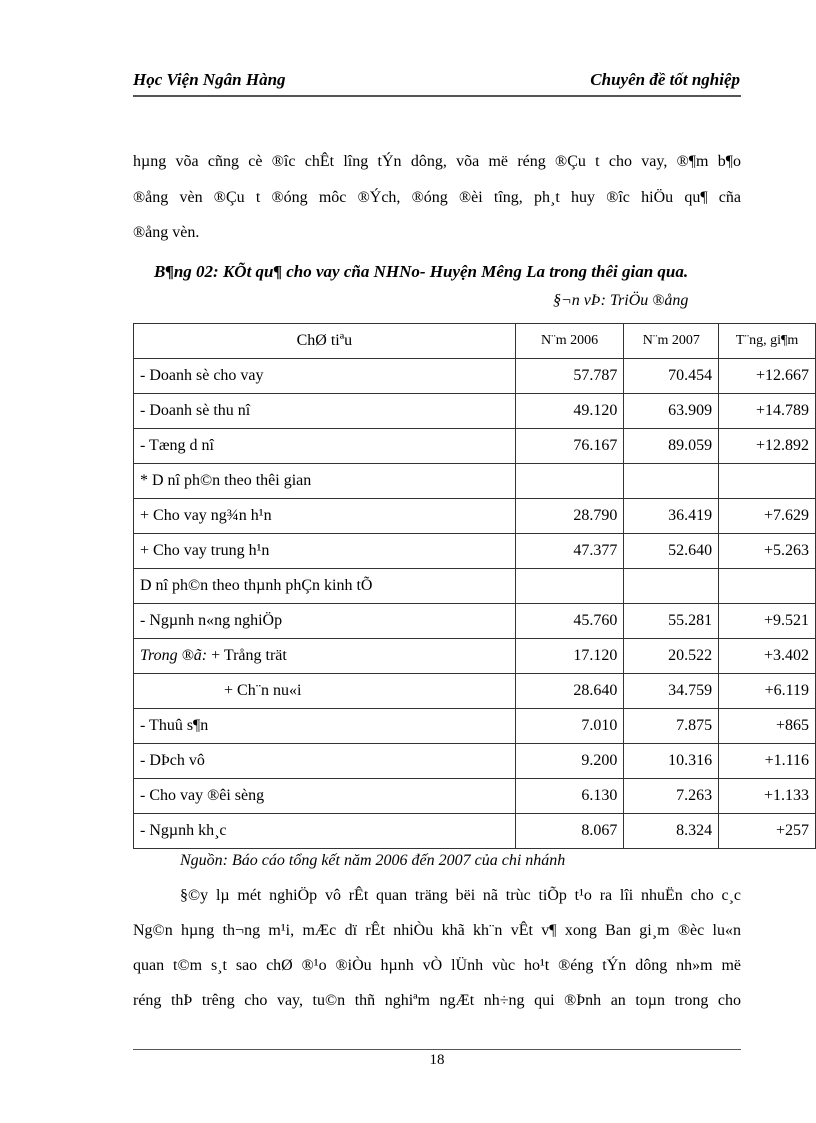 The image size is (816, 1123). What do you see at coordinates (690, 375) in the screenshot?
I see `cell-text: 70.454` at bounding box center [690, 375].